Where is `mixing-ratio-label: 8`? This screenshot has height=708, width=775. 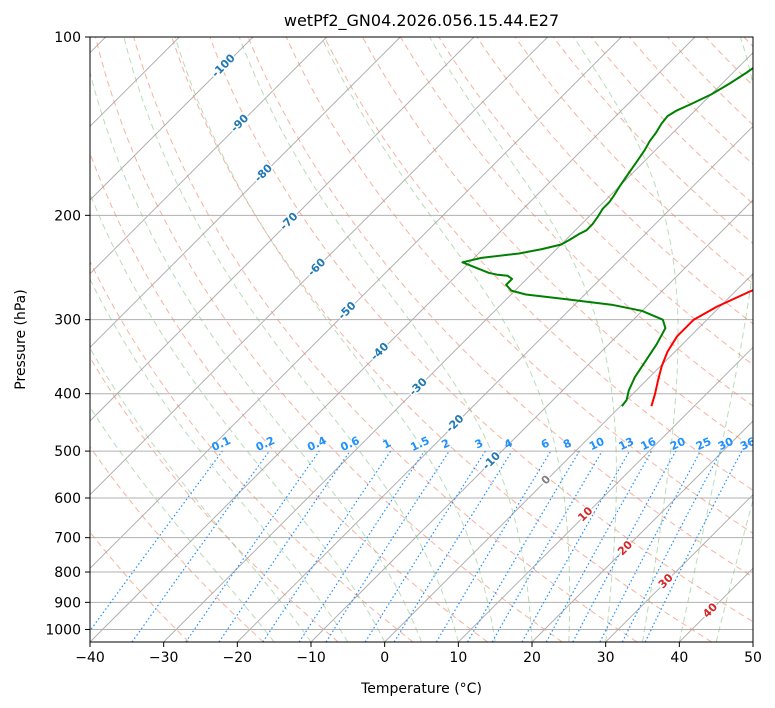
mixing-ratio-label: 8 is located at coordinates (567, 443).